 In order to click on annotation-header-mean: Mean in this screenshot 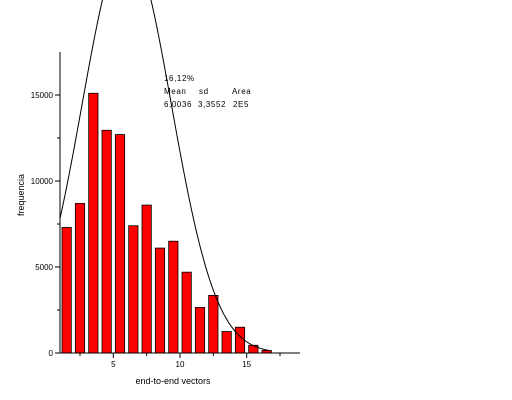, I will do `click(175, 91)`.